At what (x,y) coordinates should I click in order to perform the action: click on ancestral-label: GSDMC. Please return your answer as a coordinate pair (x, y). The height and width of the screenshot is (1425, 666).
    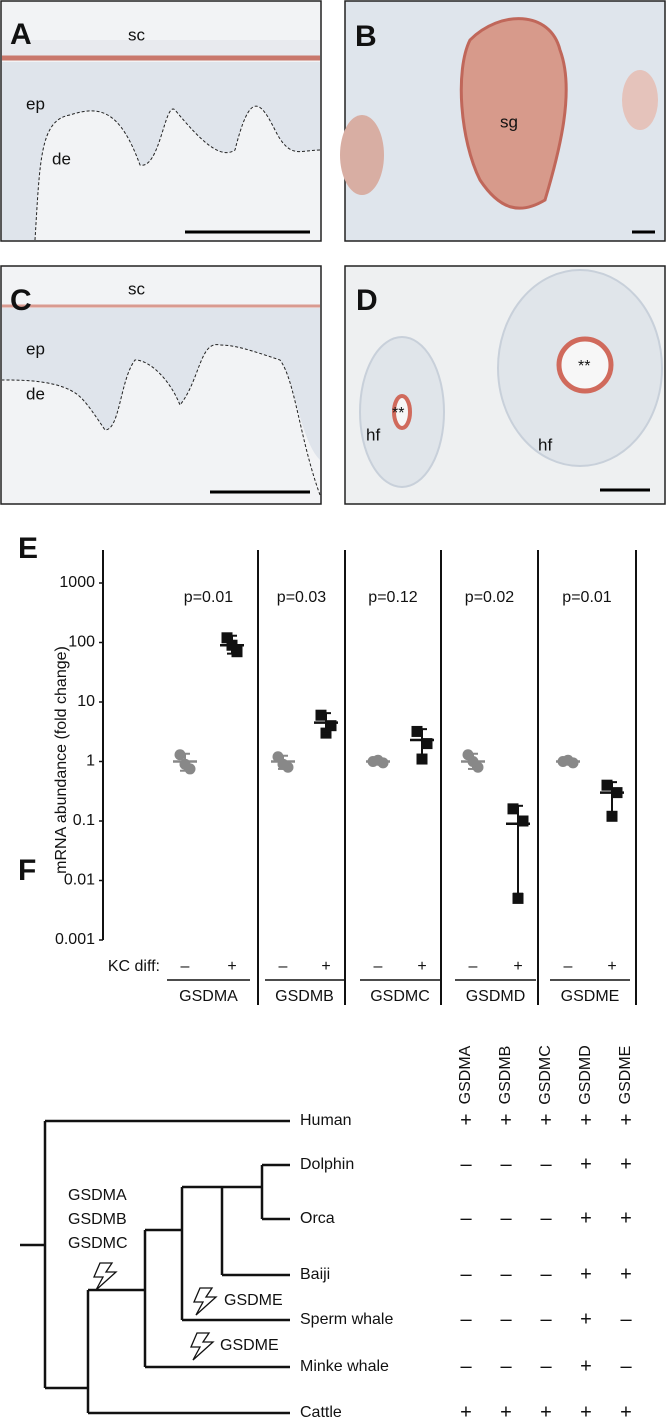
    Looking at the image, I should click on (98, 1243).